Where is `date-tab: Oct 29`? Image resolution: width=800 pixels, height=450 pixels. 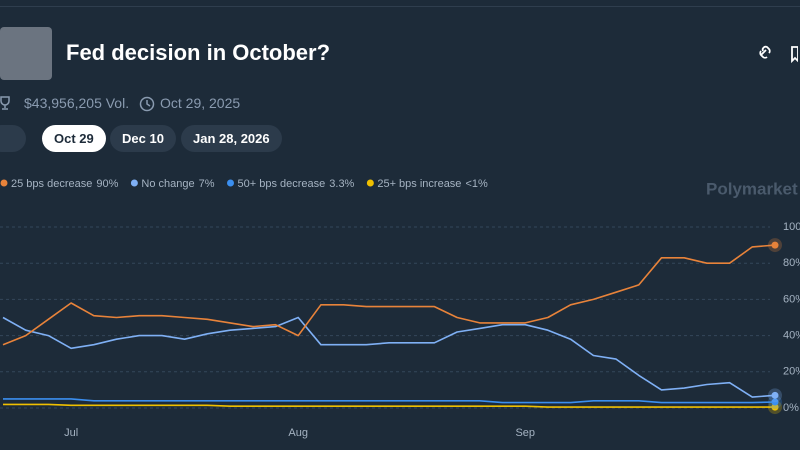 date-tab: Oct 29 is located at coordinates (74, 138).